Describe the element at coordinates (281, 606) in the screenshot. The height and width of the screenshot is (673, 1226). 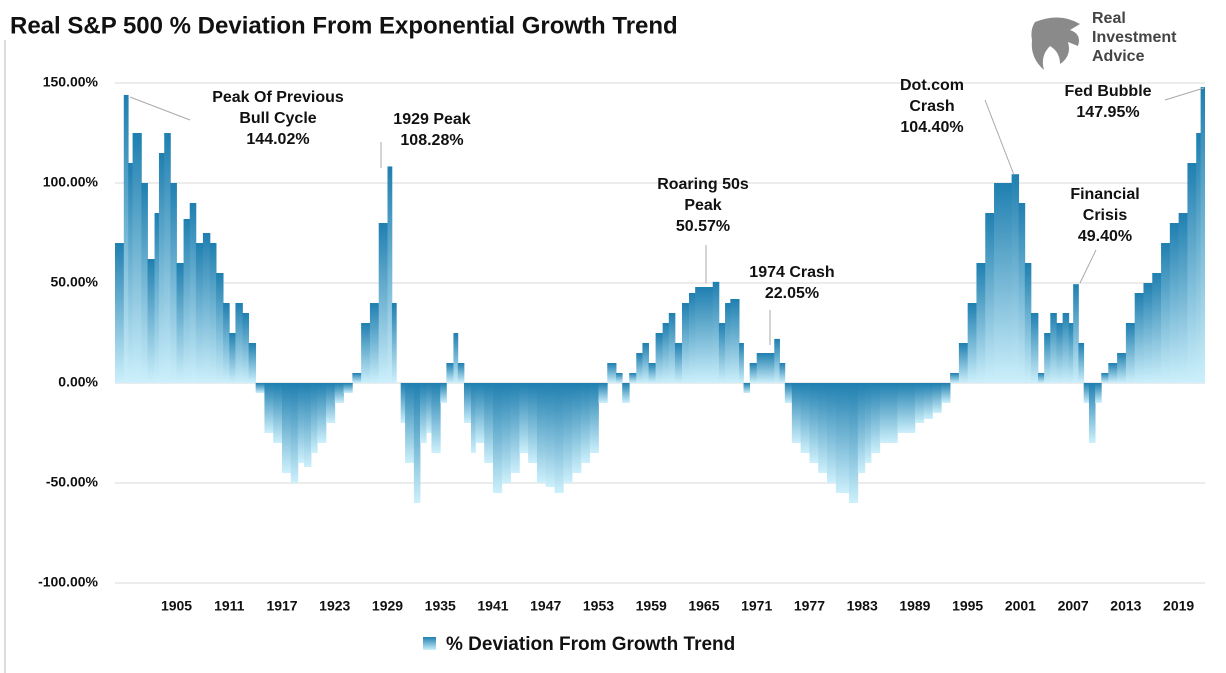
I see `x-tick-label: 1917` at that location.